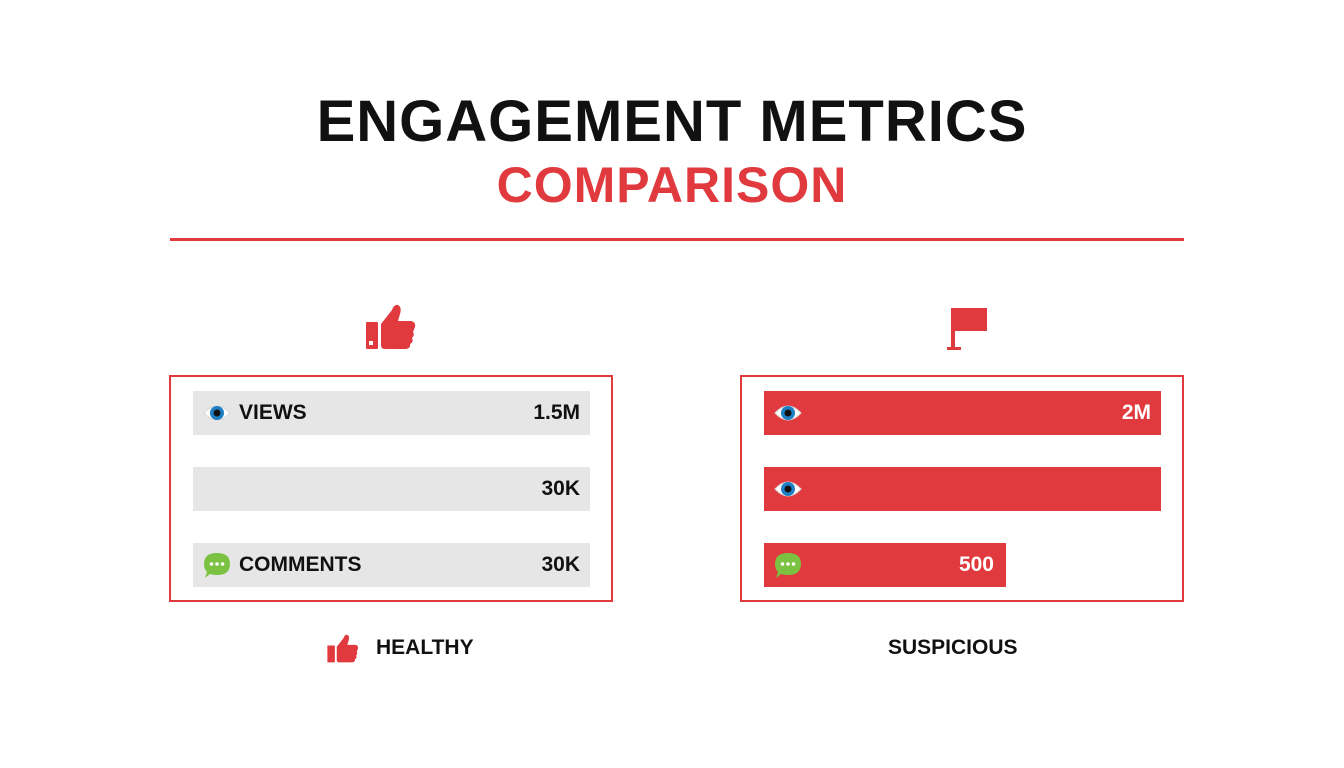  What do you see at coordinates (300, 564) in the screenshot?
I see `metric-label: COMMENTS` at bounding box center [300, 564].